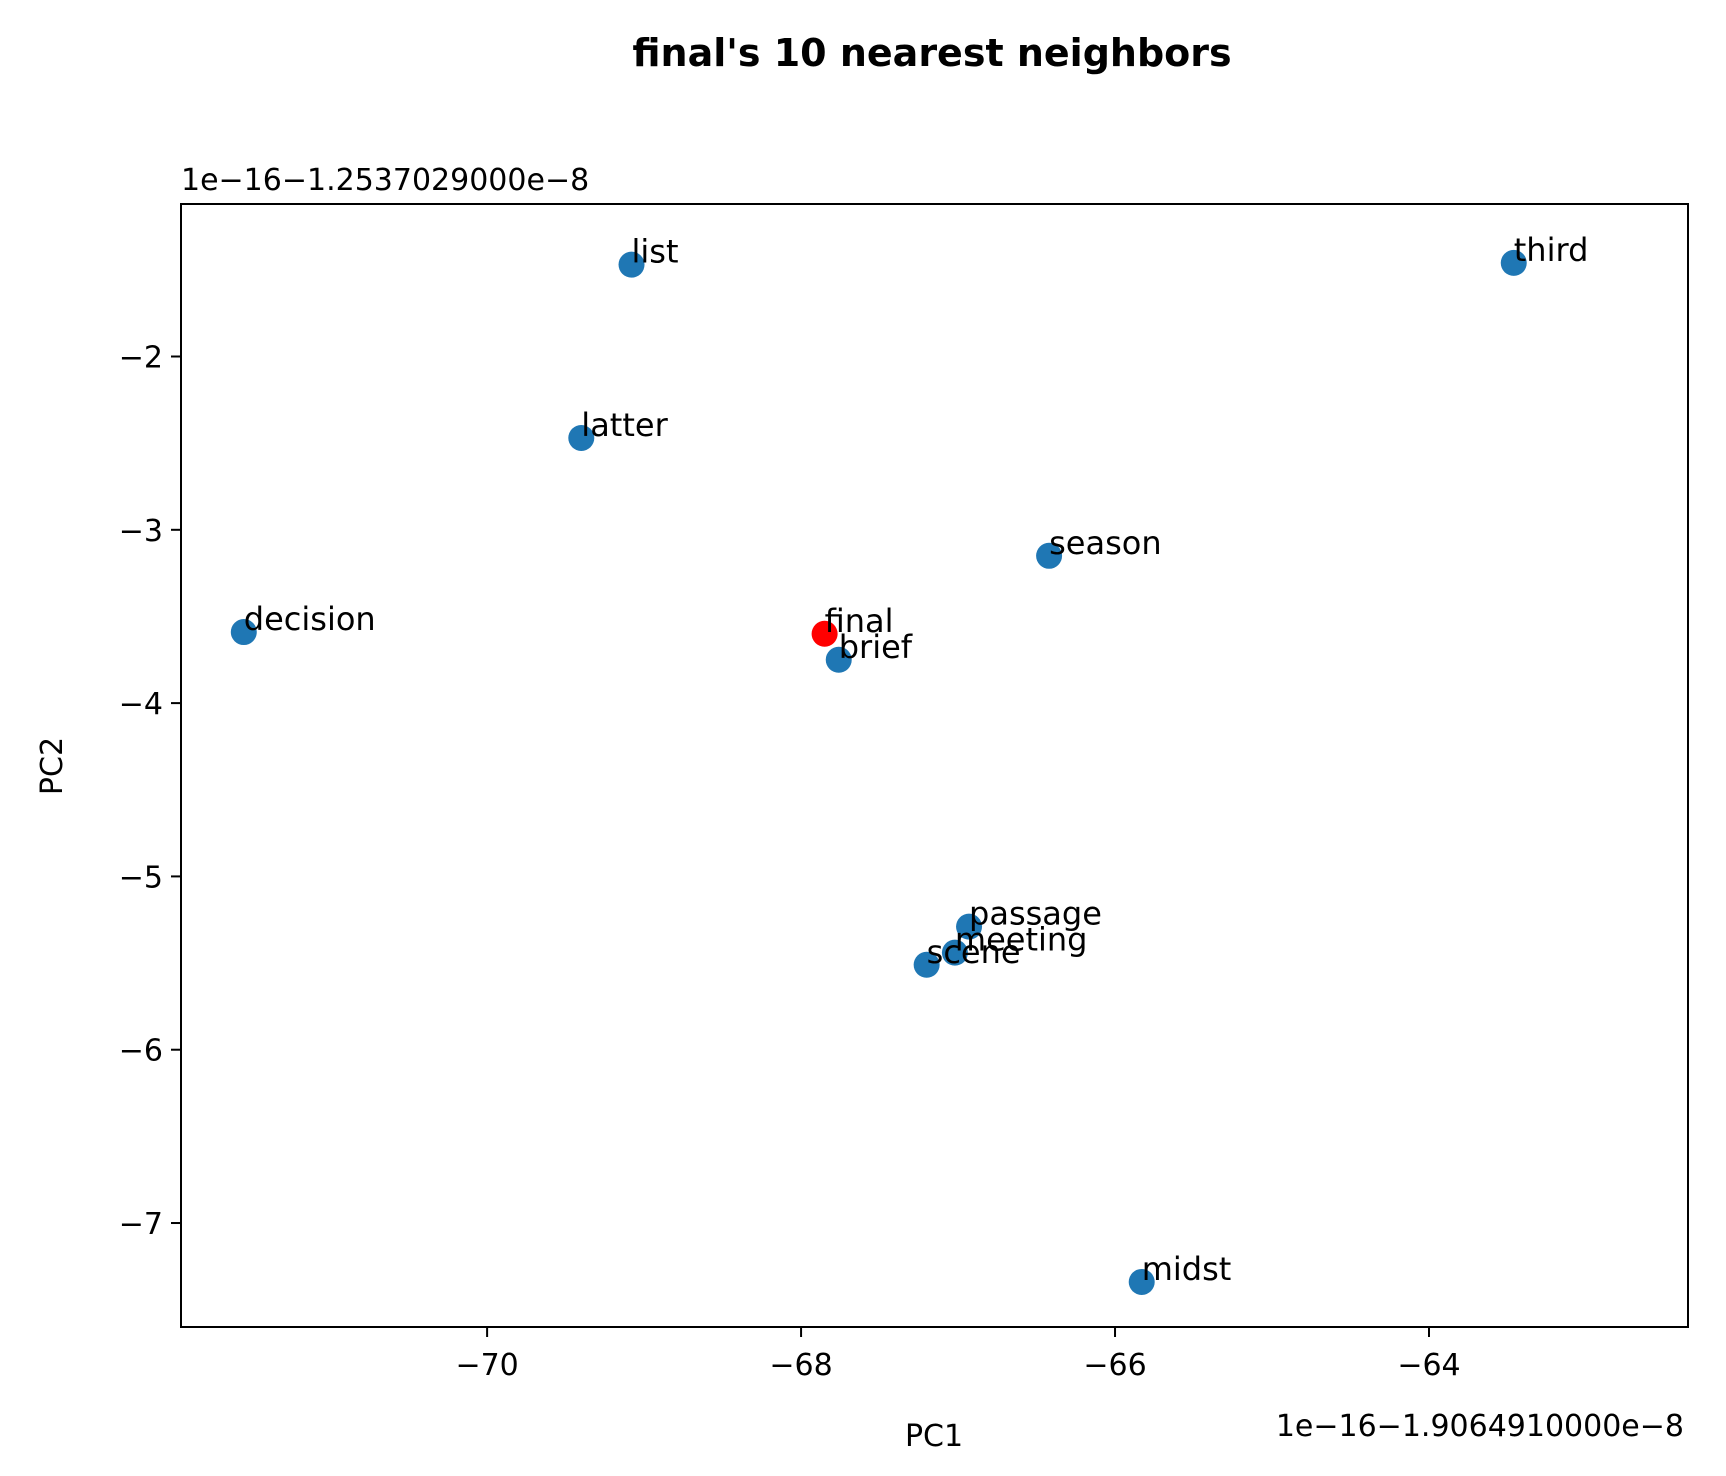 This screenshot has height=1476, width=1726. I want to click on point-label-list: list, so click(655, 252).